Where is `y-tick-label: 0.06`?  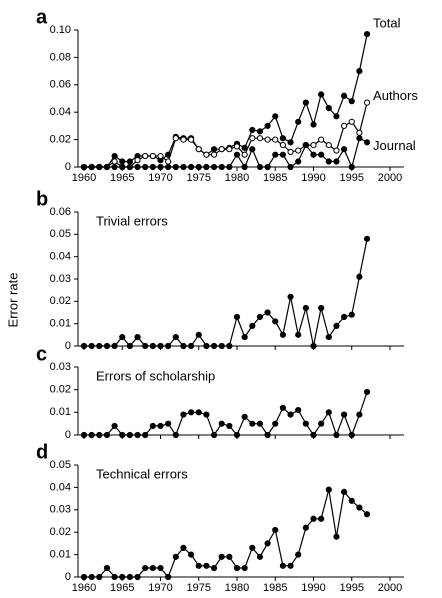
y-tick-label: 0.06 is located at coordinates (60, 212).